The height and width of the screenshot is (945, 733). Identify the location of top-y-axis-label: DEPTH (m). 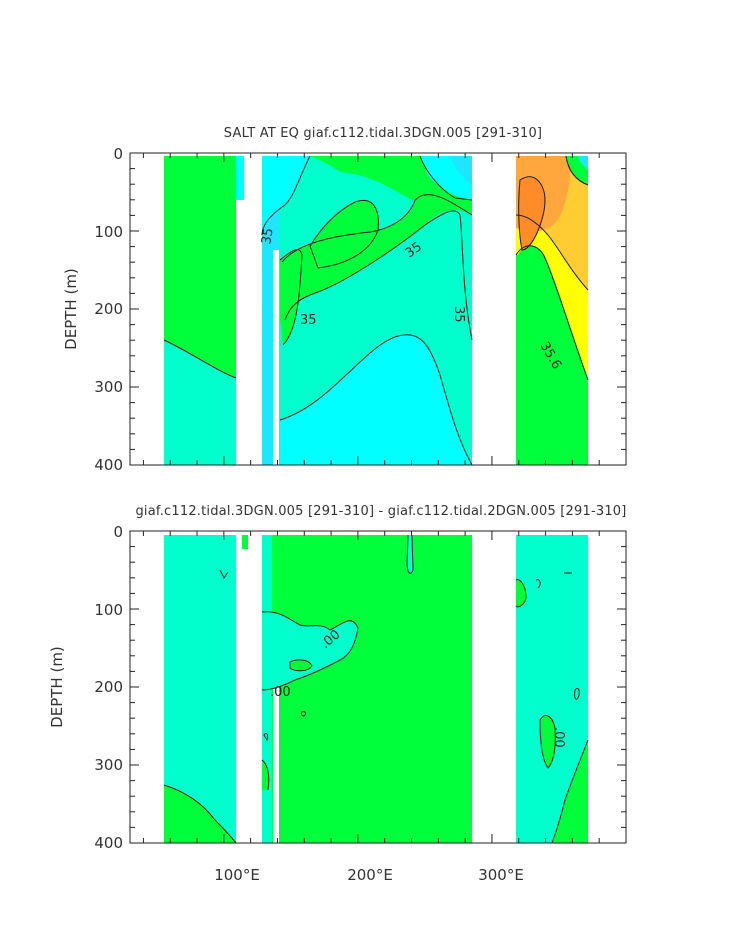
(71, 309).